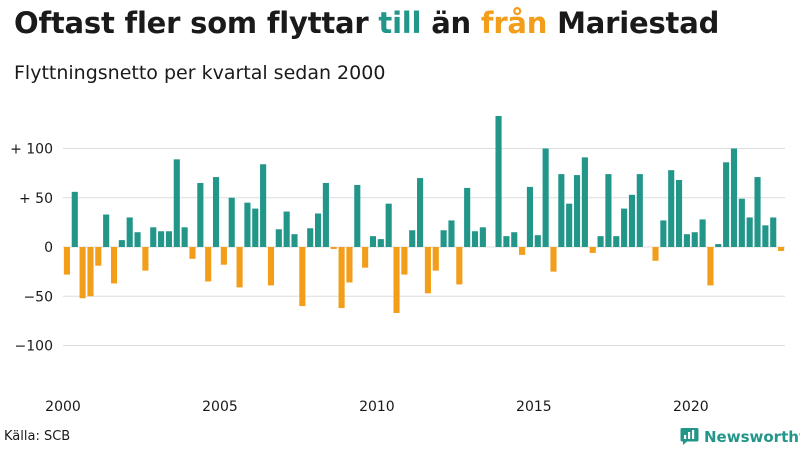 Image resolution: width=800 pixels, height=450 pixels. Describe the element at coordinates (569, 225) in the screenshot. I see `bar-2016-Q1` at that location.